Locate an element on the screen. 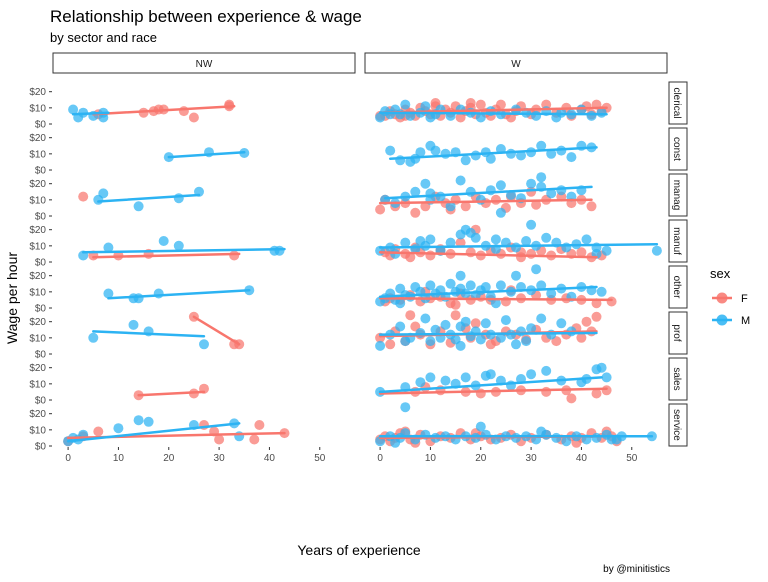 This screenshot has width=768, height=582. fit-line-m-const-NW is located at coordinates (206, 154).